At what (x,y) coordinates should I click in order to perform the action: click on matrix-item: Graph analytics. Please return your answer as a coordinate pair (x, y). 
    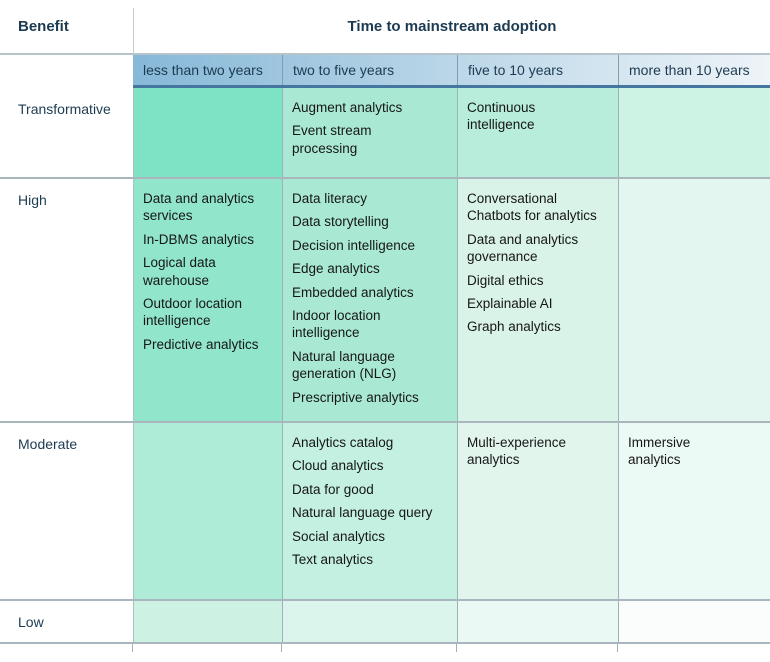
    Looking at the image, I should click on (514, 327).